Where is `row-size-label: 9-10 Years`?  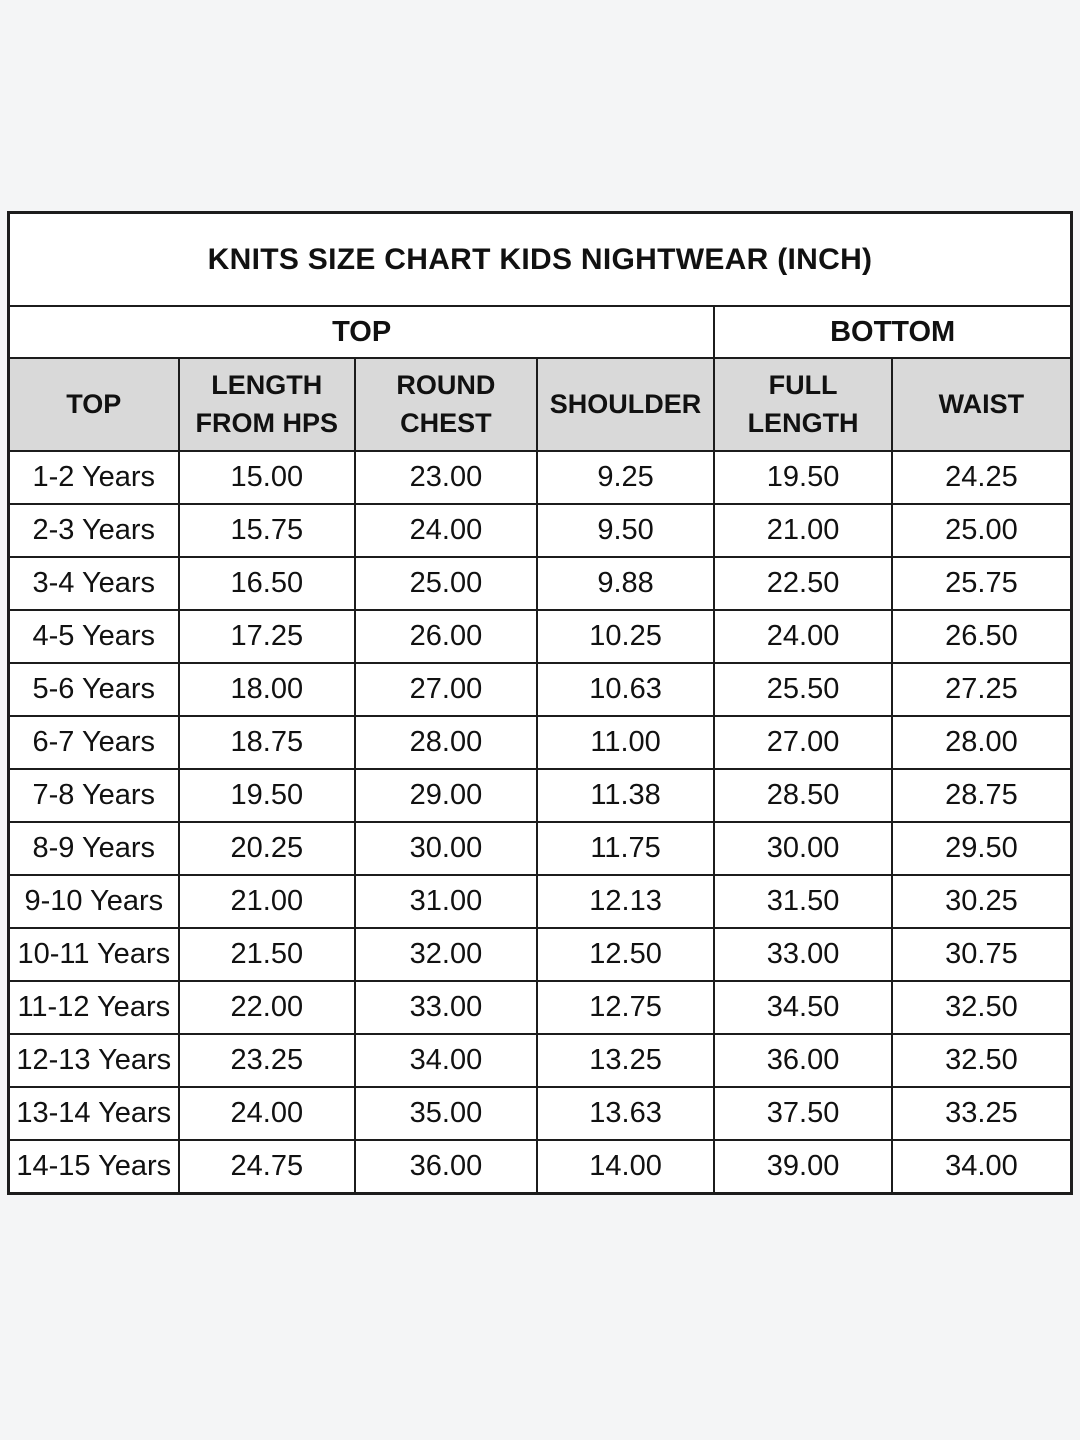
row-size-label: 9-10 Years is located at coordinates (93, 901).